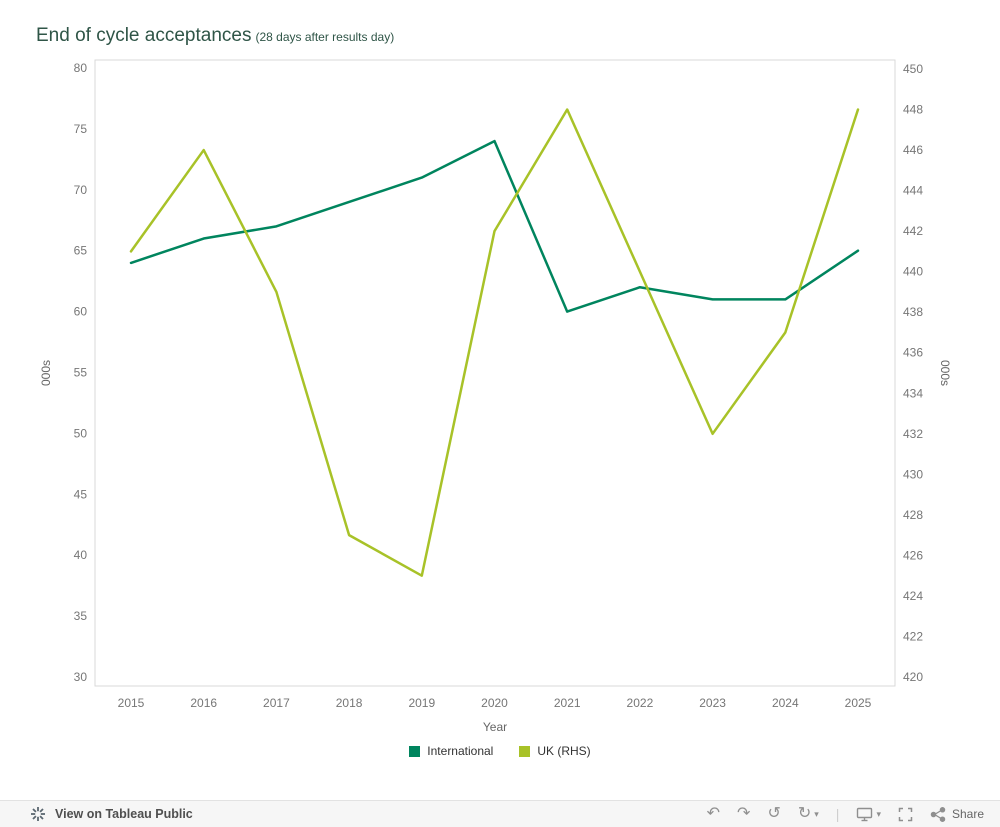  I want to click on right-axis-tick-label: 424, so click(913, 596).